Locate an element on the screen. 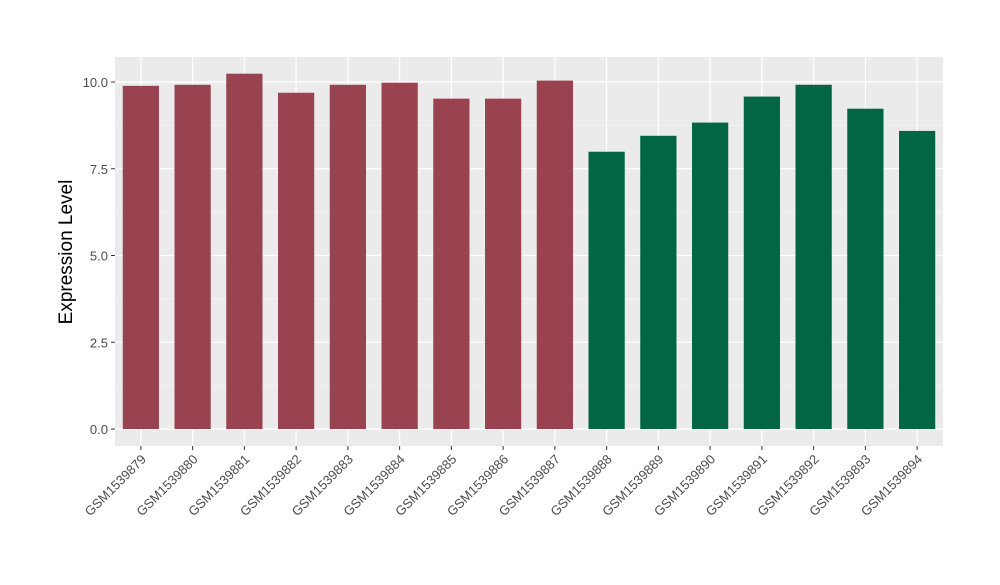 The image size is (1000, 585). bar-GSM1539879 is located at coordinates (140, 257).